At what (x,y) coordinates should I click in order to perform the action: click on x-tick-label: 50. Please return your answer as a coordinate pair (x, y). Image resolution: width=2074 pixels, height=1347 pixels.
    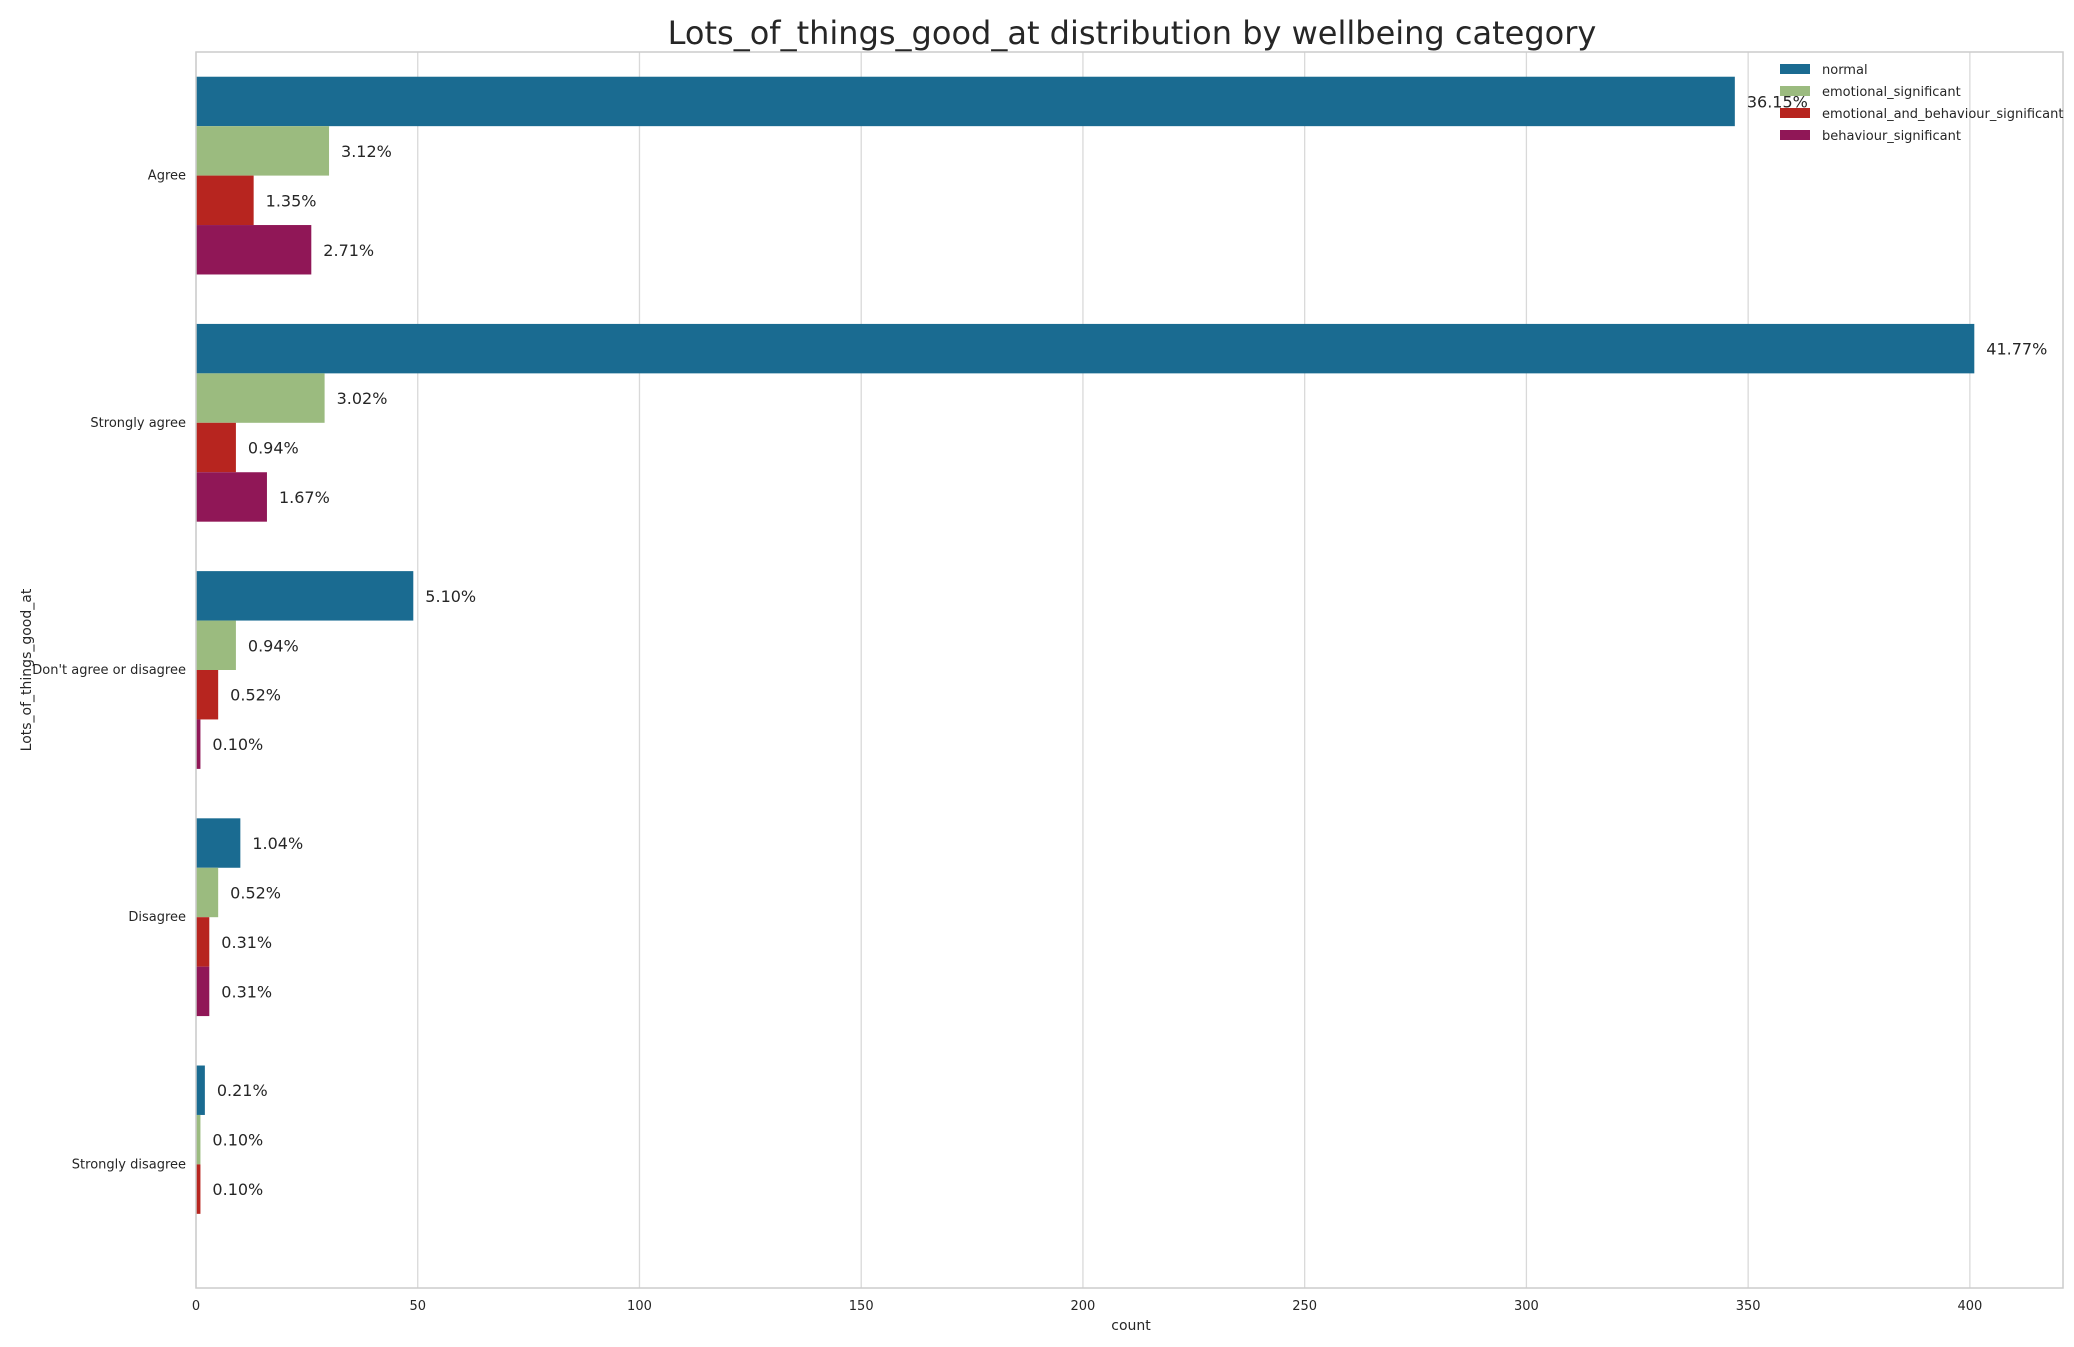
    Looking at the image, I should click on (417, 1306).